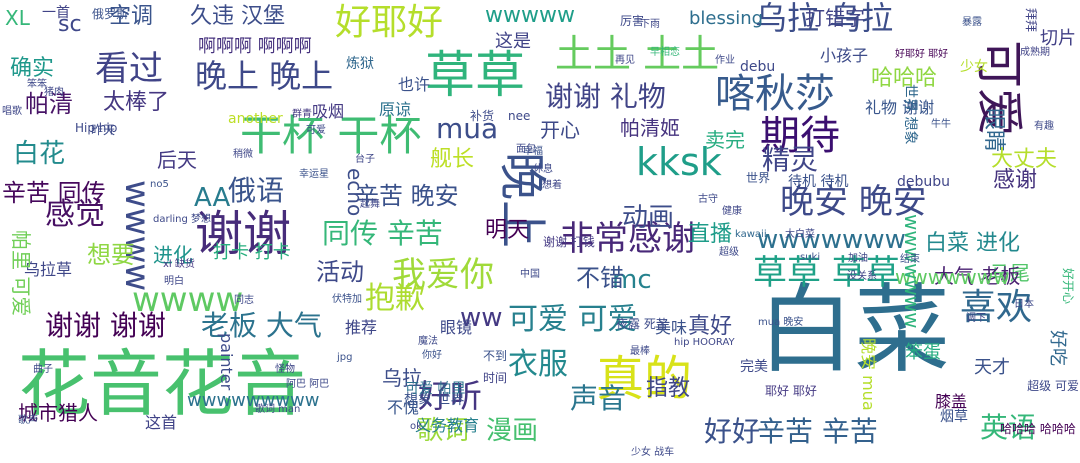 The image size is (1080, 463). I want to click on cloud-word: 加油, so click(858, 258).